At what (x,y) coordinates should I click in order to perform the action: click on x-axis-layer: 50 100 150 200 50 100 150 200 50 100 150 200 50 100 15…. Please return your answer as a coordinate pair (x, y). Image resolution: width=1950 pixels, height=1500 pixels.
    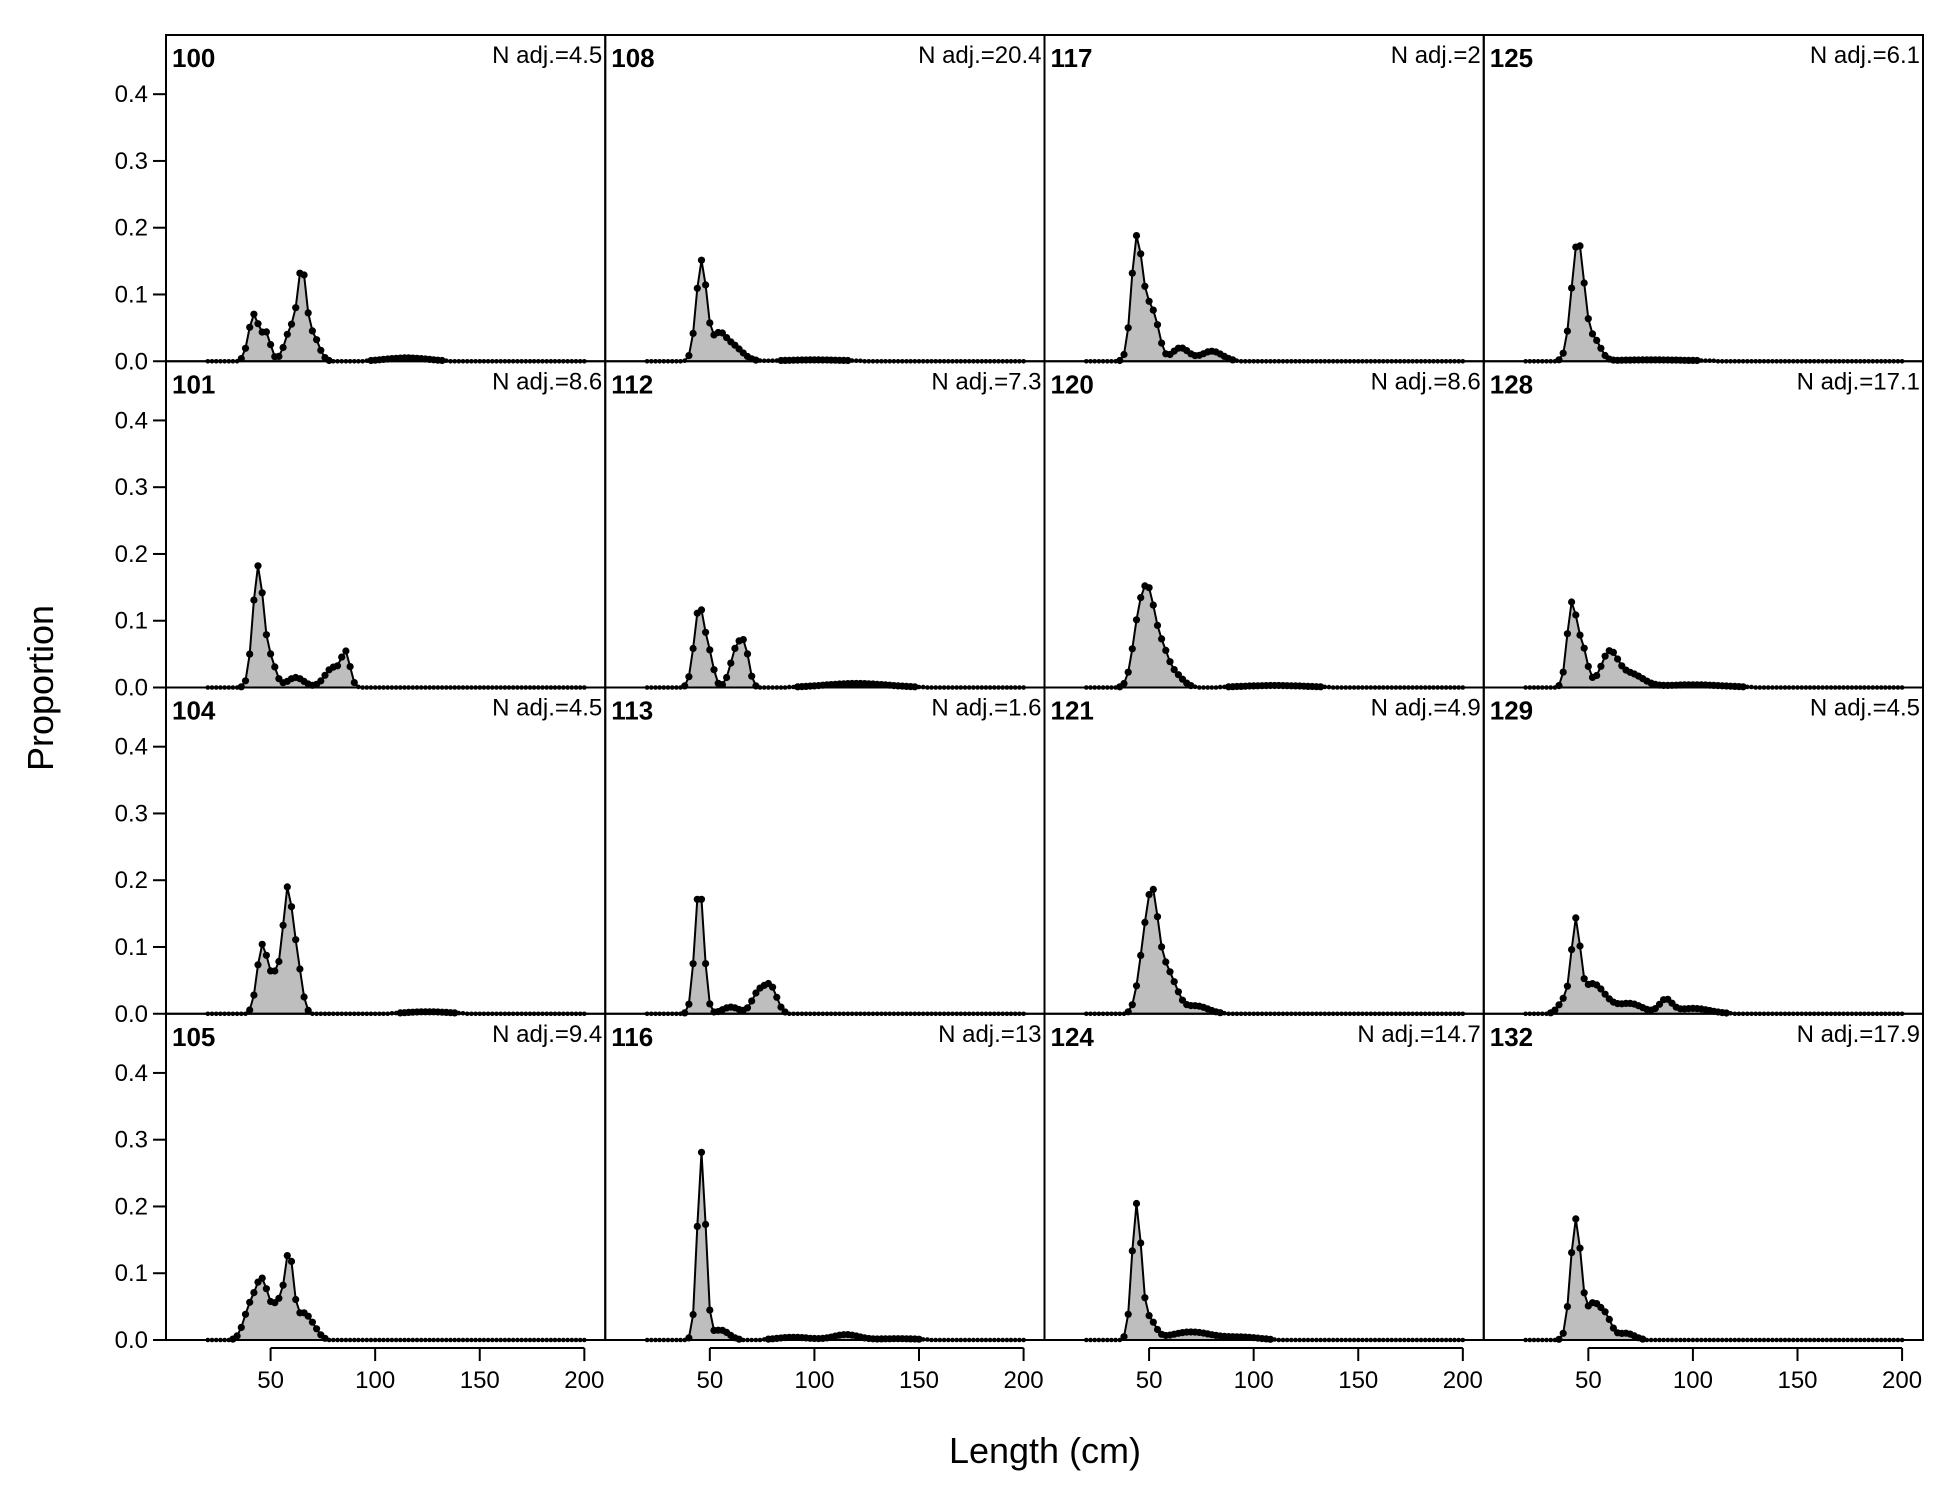
    Looking at the image, I should click on (1089, 1370).